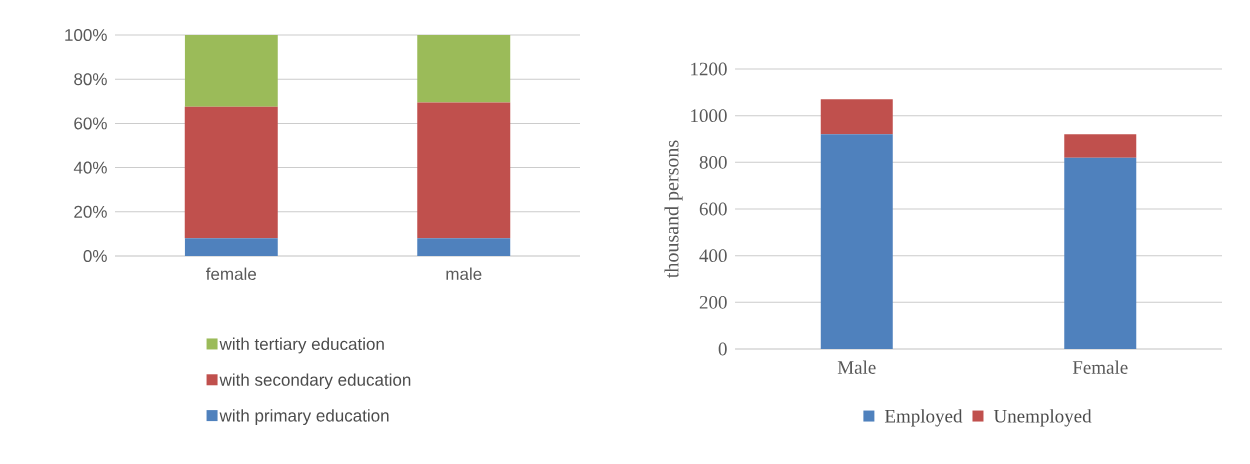 This screenshot has width=1250, height=464. I want to click on y-tick-label: 800, so click(713, 162).